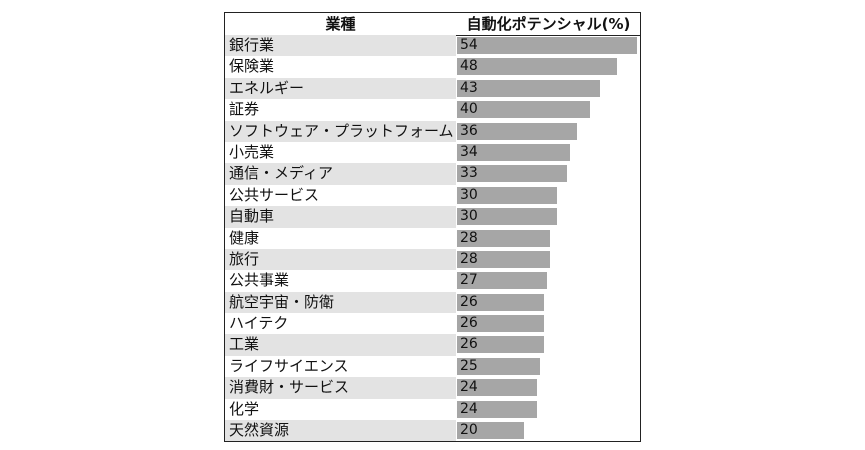  Describe the element at coordinates (244, 237) in the screenshot. I see `category-label: 健康` at that location.